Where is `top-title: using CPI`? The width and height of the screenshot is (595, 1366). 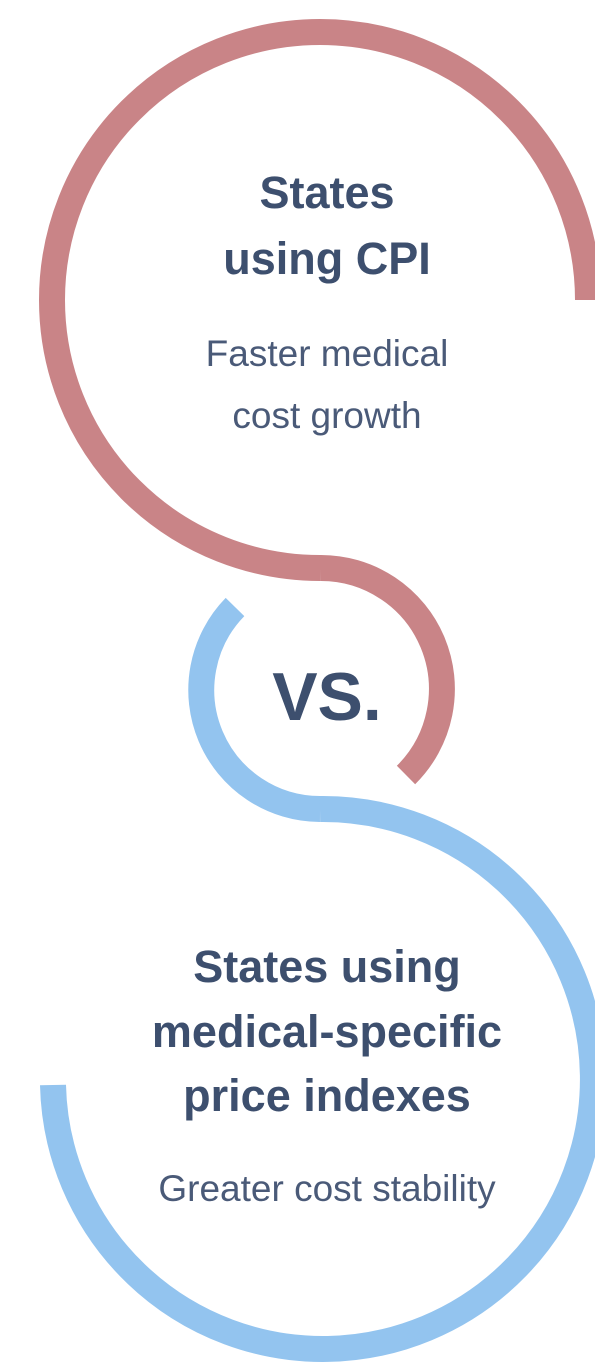
top-title: using CPI is located at coordinates (327, 258).